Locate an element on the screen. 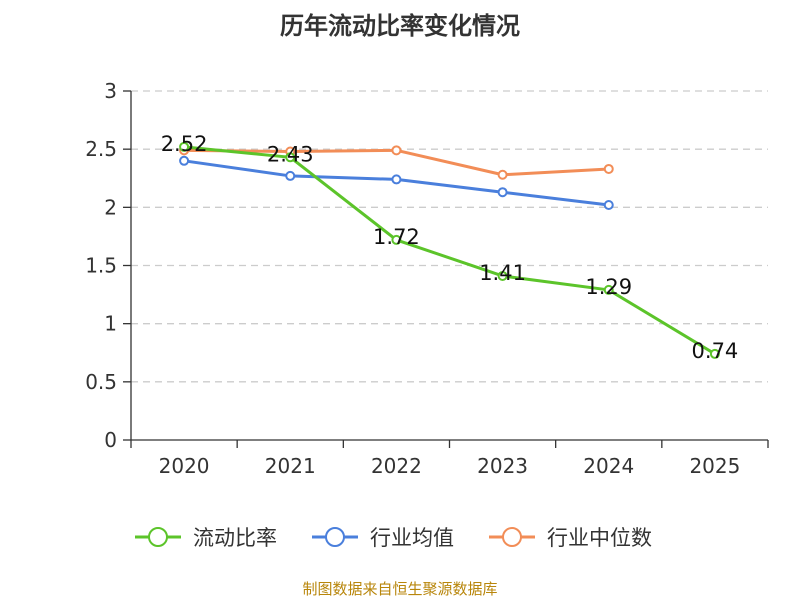 This screenshot has height=600, width=800. legend-label: 行业均值 is located at coordinates (412, 538).